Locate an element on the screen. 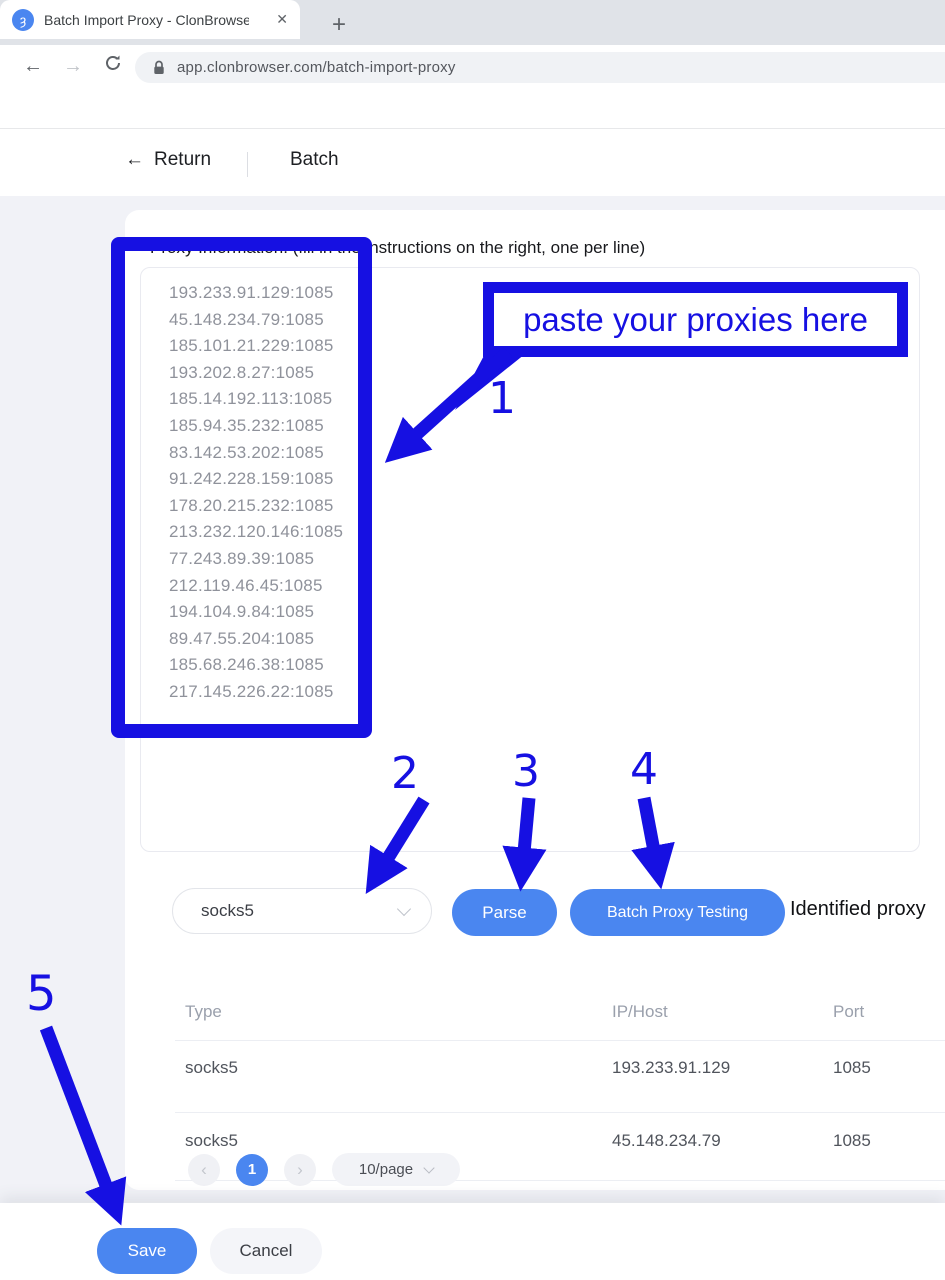 Image resolution: width=945 pixels, height=1280 pixels. chrome-page-gap is located at coordinates (472, 109).